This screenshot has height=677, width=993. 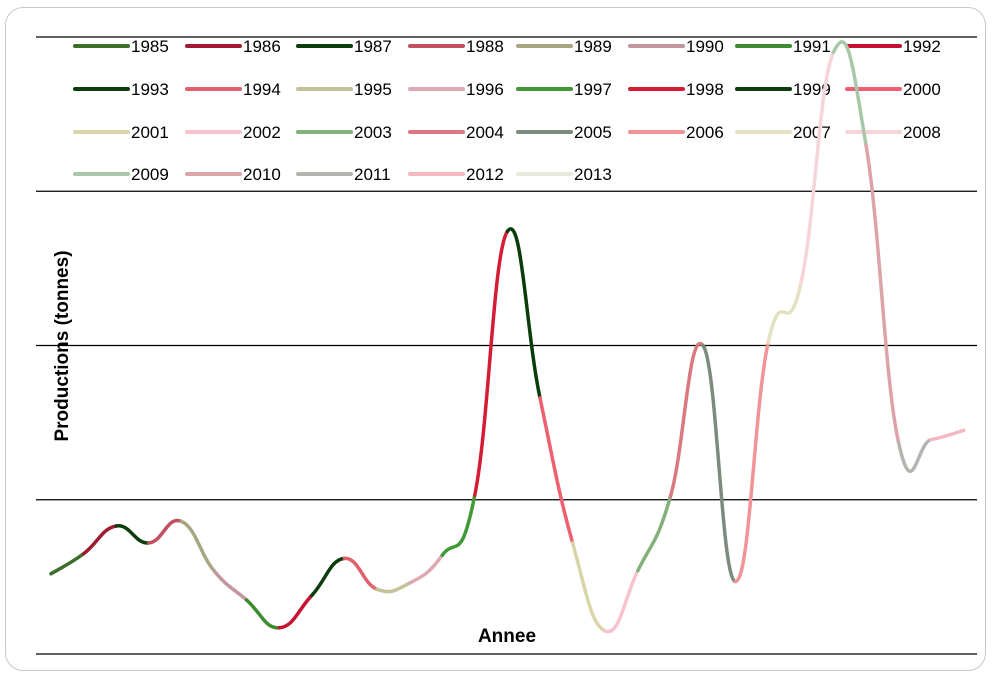 What do you see at coordinates (564, 174) in the screenshot?
I see `legend-item-2013: 2013` at bounding box center [564, 174].